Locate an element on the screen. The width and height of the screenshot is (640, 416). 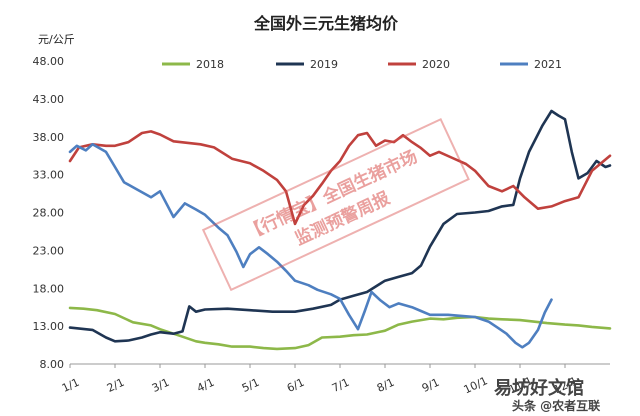
x-tick-label: 3/1 is located at coordinates (161, 385).